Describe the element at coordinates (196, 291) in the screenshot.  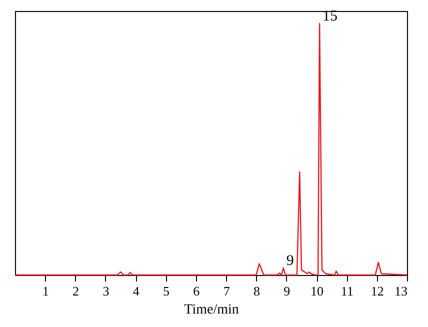
I see `x-tick-label: 6` at that location.